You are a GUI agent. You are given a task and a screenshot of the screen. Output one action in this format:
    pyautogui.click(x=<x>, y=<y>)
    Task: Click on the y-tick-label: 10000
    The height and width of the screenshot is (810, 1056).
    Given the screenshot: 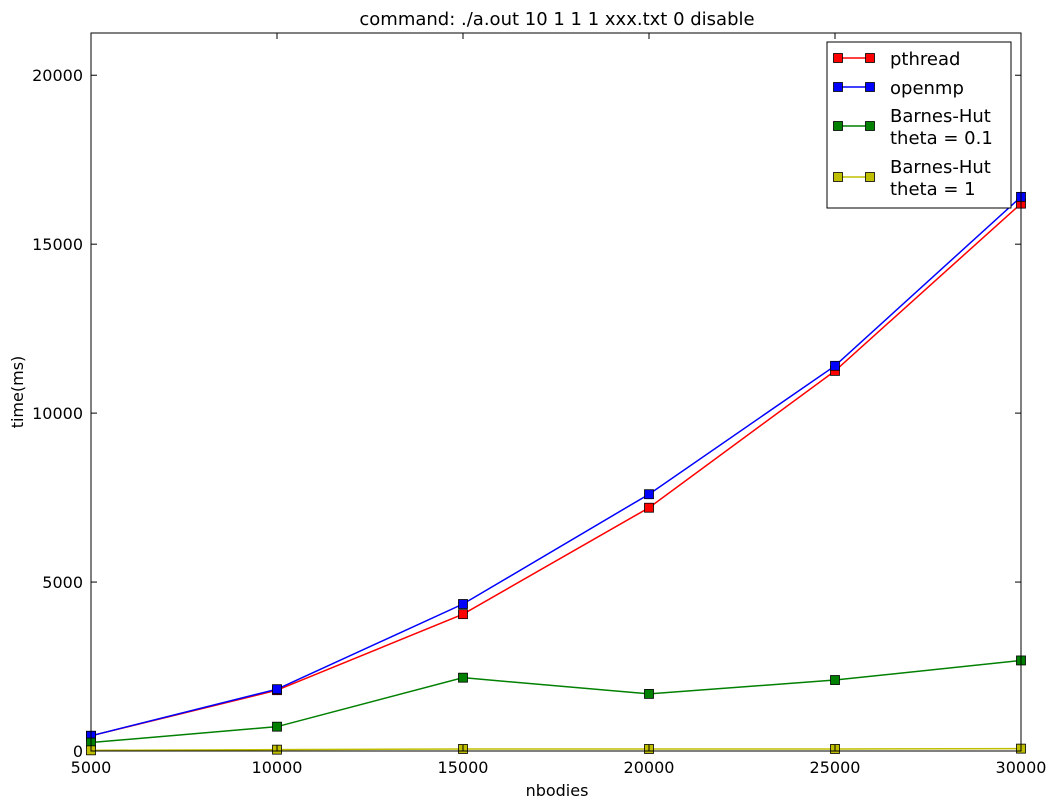 What is the action you would take?
    pyautogui.click(x=57, y=413)
    